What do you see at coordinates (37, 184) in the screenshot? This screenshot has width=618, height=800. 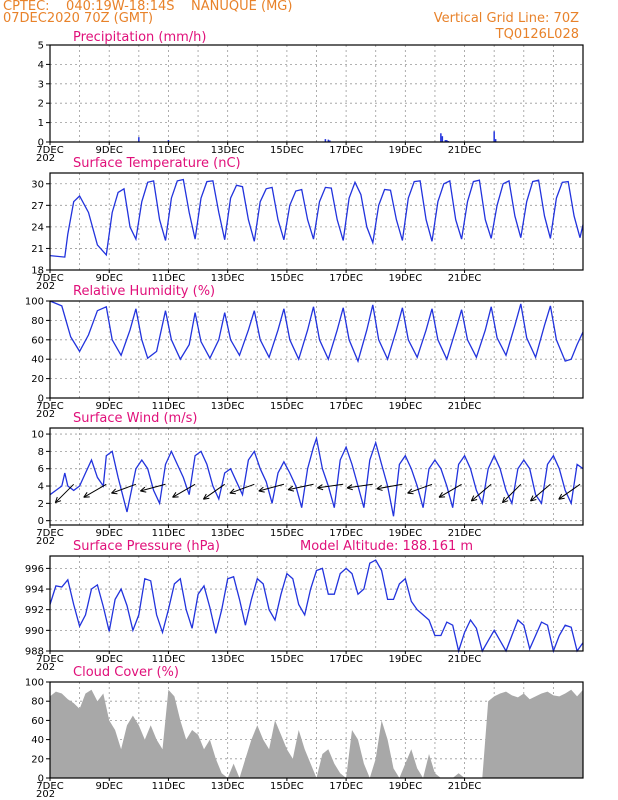 I see `y-tick-label: 30` at bounding box center [37, 184].